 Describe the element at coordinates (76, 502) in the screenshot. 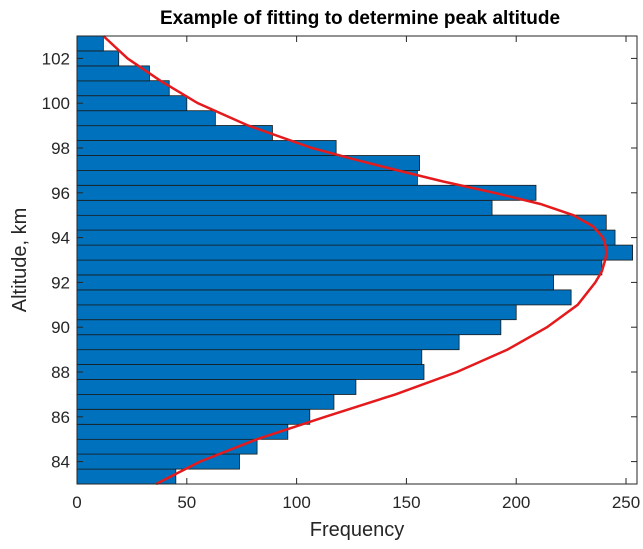

I see `x-tick-label: 0` at that location.